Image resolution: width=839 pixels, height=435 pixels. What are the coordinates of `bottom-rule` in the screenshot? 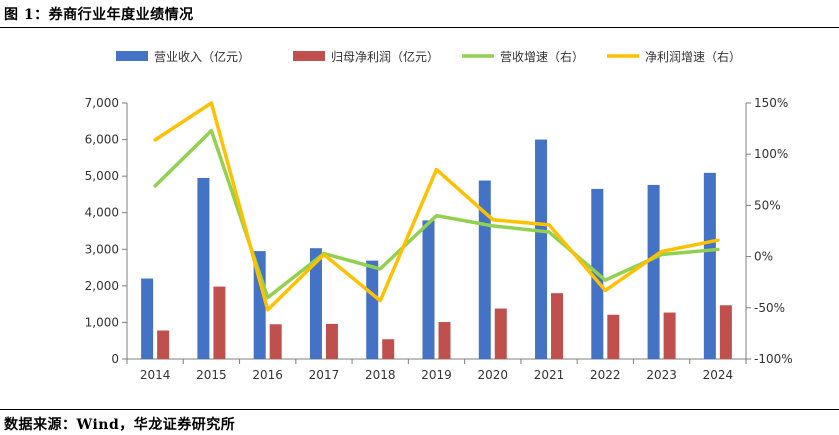 It's located at (419, 409).